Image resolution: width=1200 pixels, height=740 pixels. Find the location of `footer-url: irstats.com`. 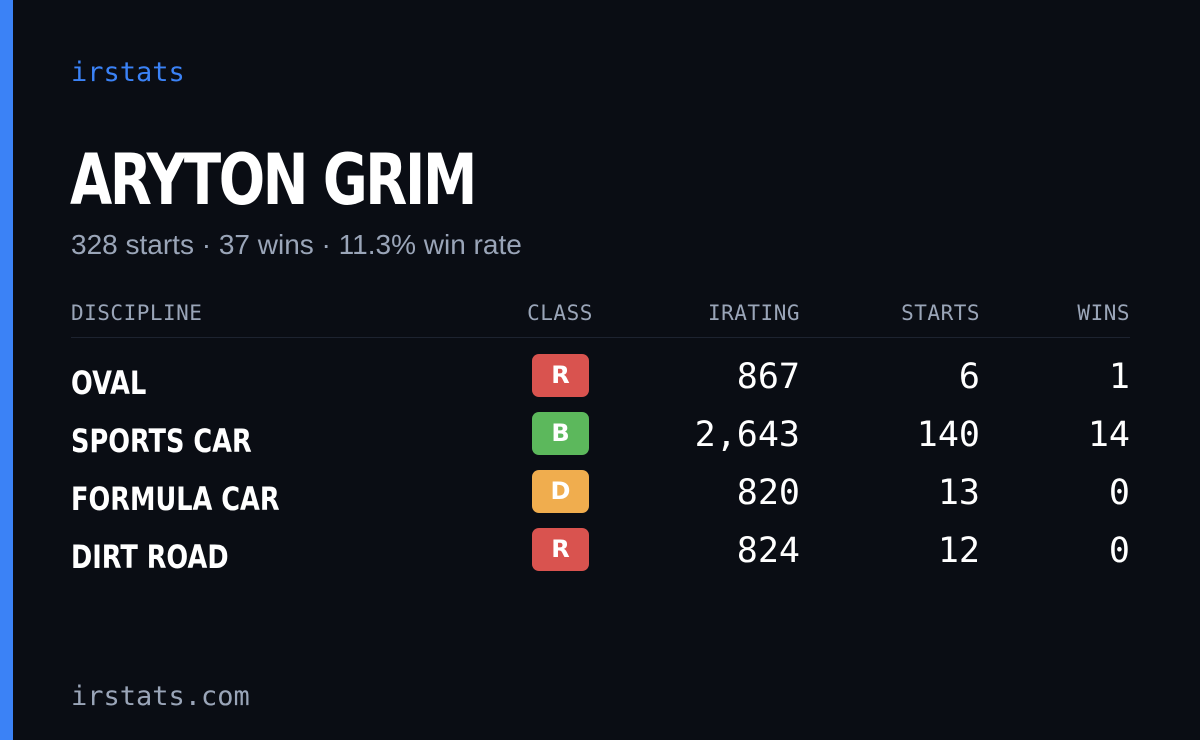

footer-url: irstats.com is located at coordinates (160, 696).